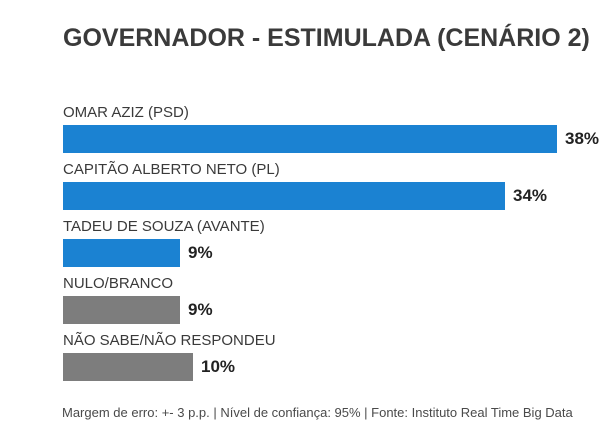 Image resolution: width=614 pixels, height=430 pixels. Describe the element at coordinates (582, 138) in the screenshot. I see `value-label: 38%` at that location.